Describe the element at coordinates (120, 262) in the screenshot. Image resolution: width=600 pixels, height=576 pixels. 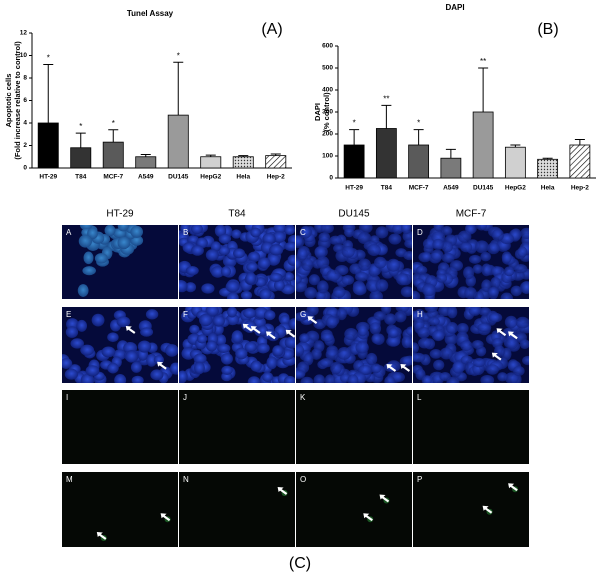
I see `micrograph: A` at that location.